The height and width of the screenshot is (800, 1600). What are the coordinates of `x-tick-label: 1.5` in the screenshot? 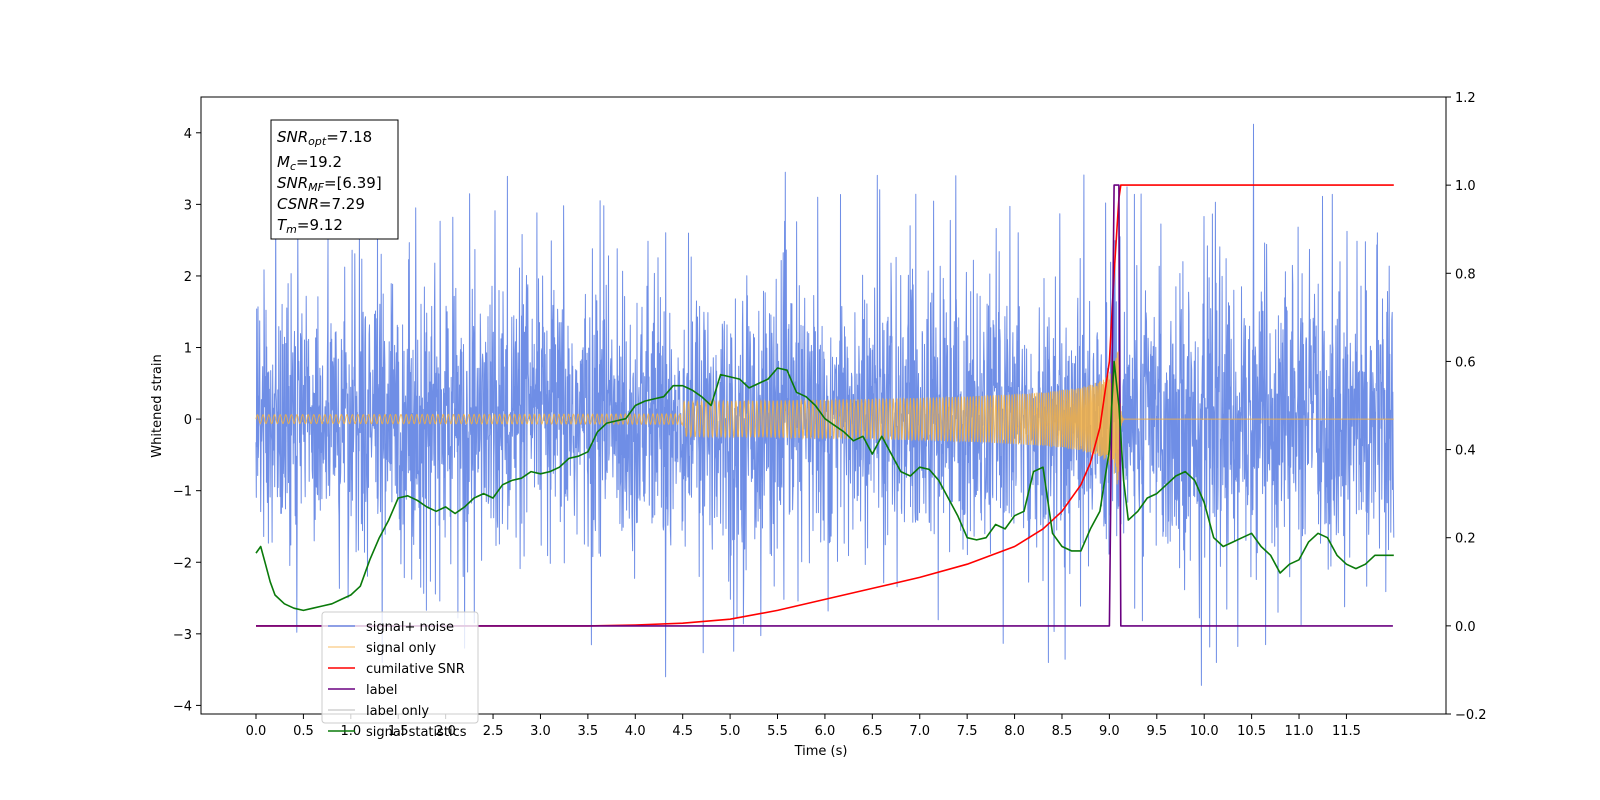 It's located at (398, 731).